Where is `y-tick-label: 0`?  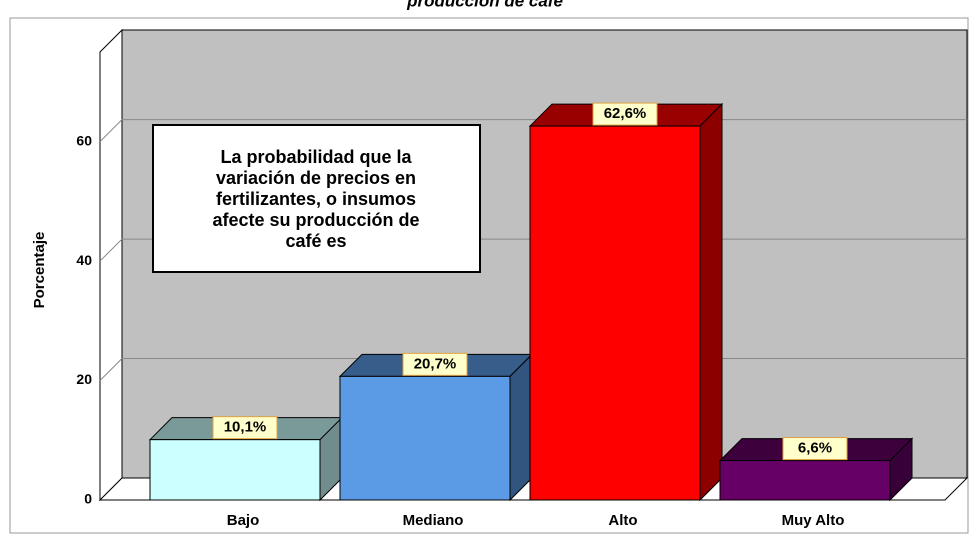
y-tick-label: 0 is located at coordinates (88, 499).